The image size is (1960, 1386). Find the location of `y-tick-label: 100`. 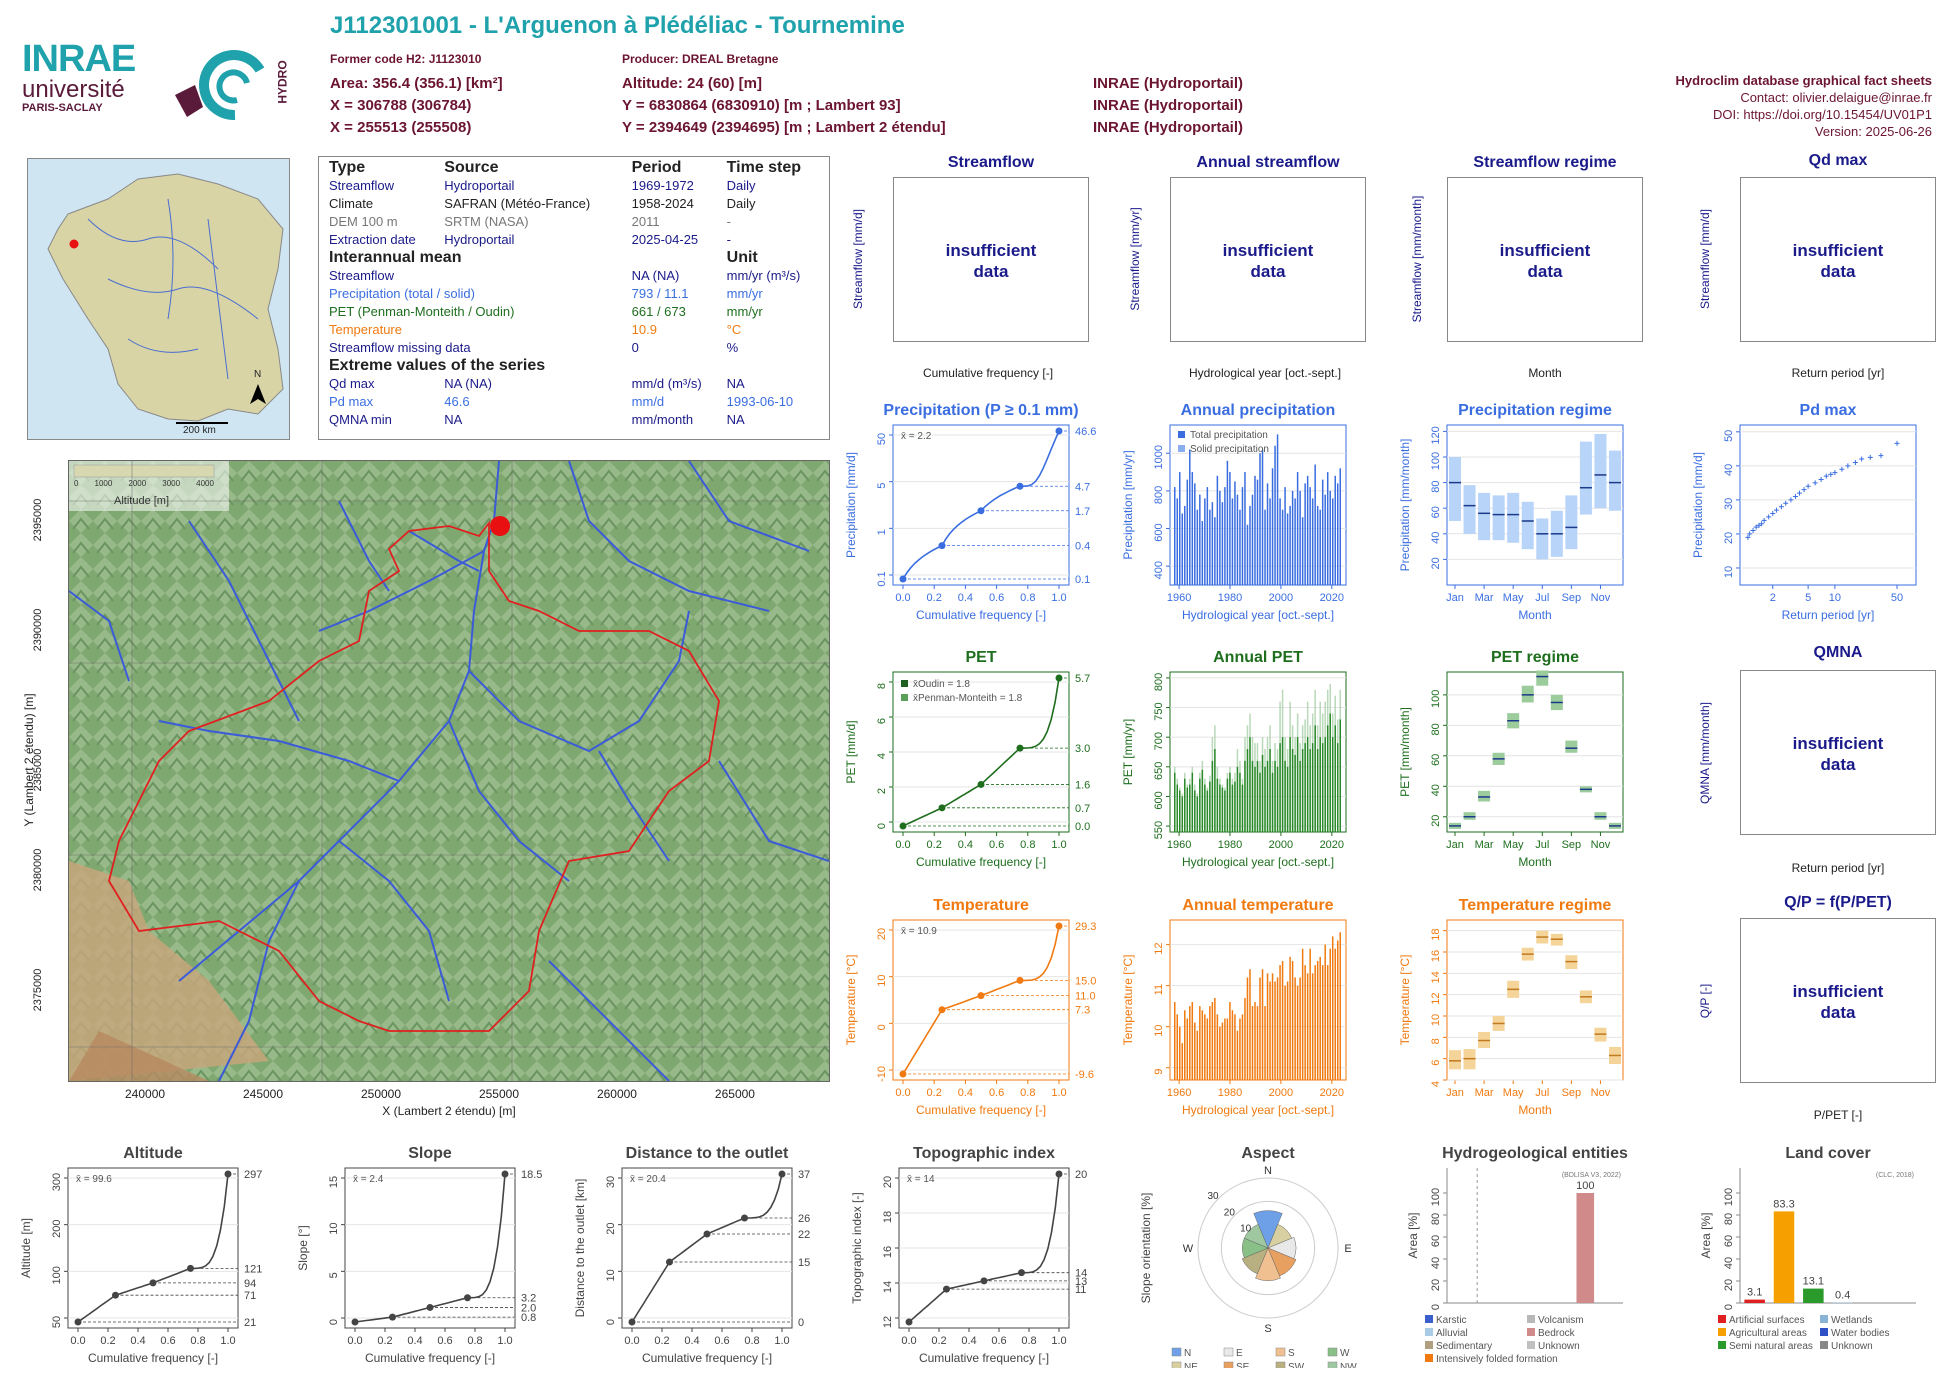

y-tick-label: 100 is located at coordinates (57, 1275).